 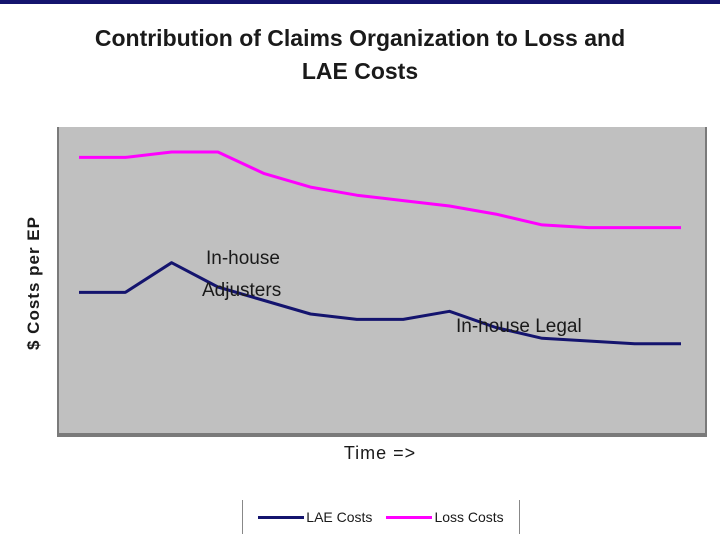 What do you see at coordinates (339, 517) in the screenshot?
I see `legend-label-lae: LAE Costs` at bounding box center [339, 517].